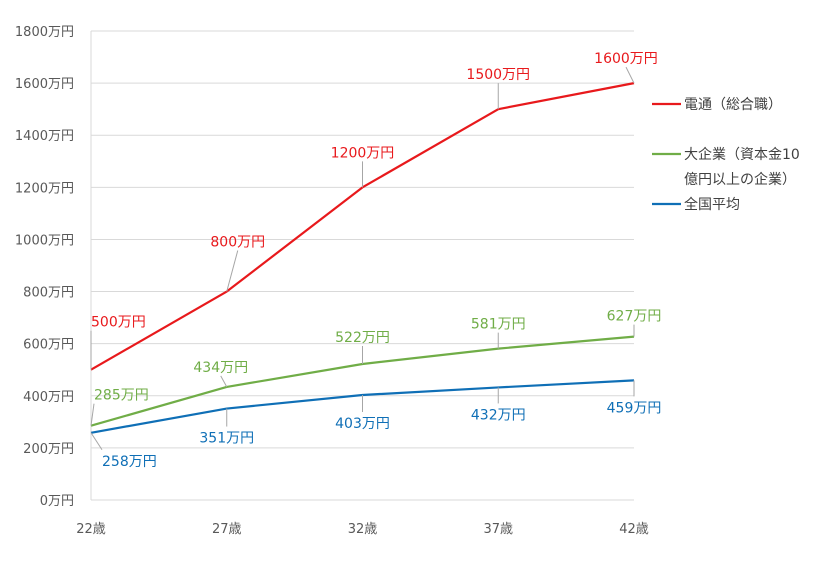  What do you see at coordinates (220, 368) in the screenshot?
I see `data-label: 434万円` at bounding box center [220, 368].